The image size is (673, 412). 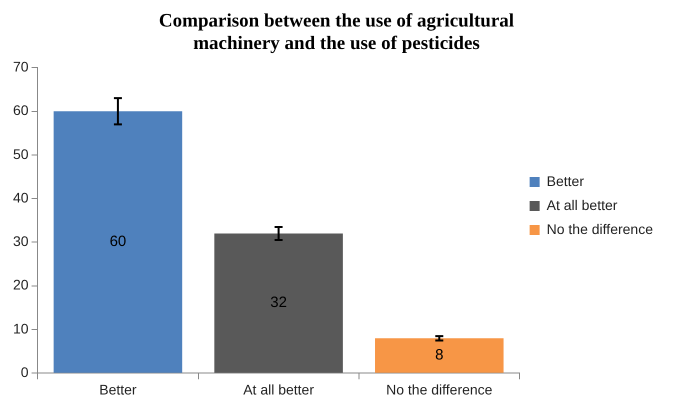 What do you see at coordinates (439, 355) in the screenshot?
I see `data-label: 8` at bounding box center [439, 355].